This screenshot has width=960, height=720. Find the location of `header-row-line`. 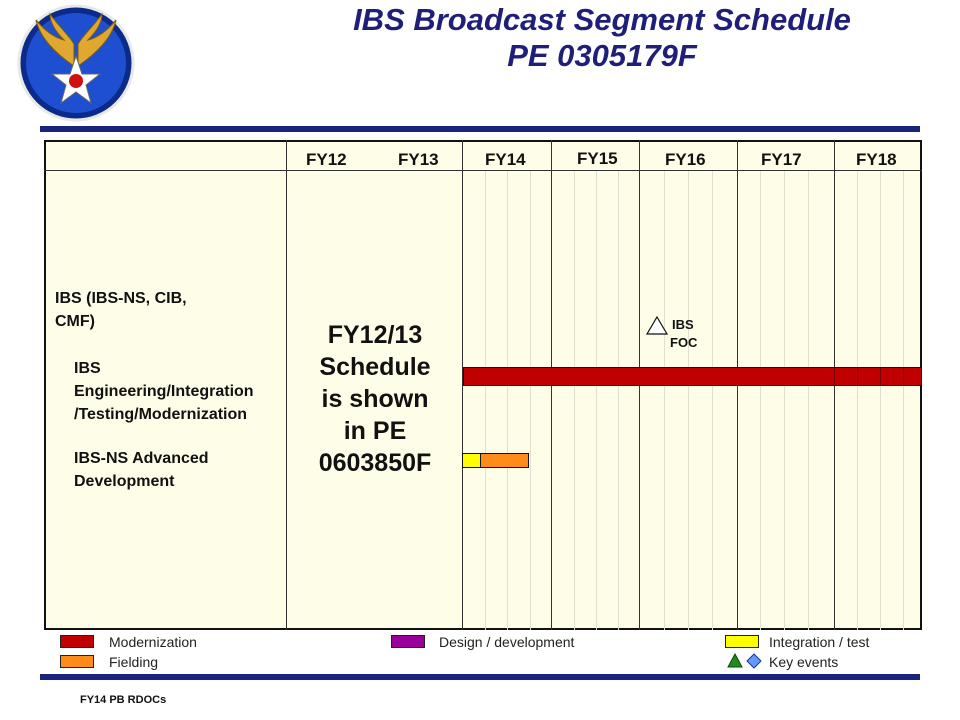

header-row-line is located at coordinates (483, 170).